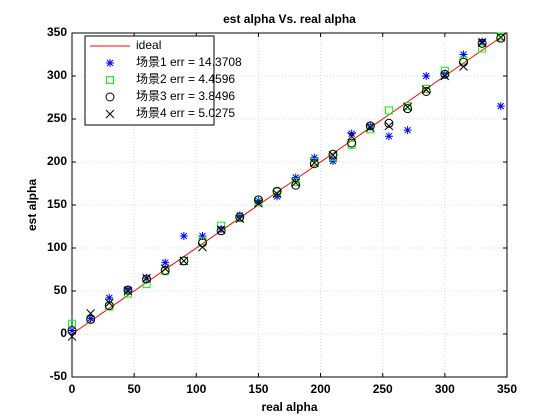 This screenshot has width=560, height=420. What do you see at coordinates (189, 62) in the screenshot?
I see `legend-label: 场景1 err = 14.3708` at bounding box center [189, 62].